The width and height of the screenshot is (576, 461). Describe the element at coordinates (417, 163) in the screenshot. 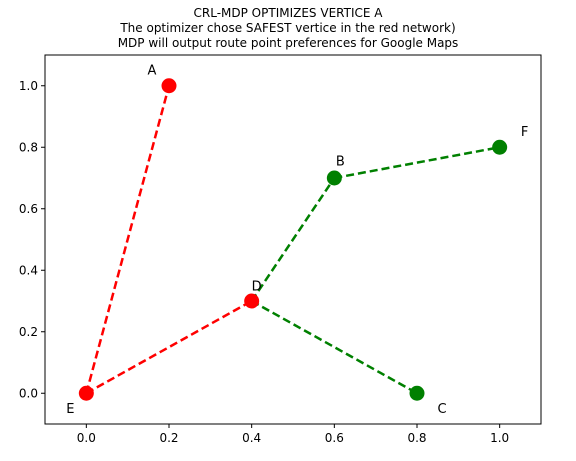

I see `edge-B-F` at that location.